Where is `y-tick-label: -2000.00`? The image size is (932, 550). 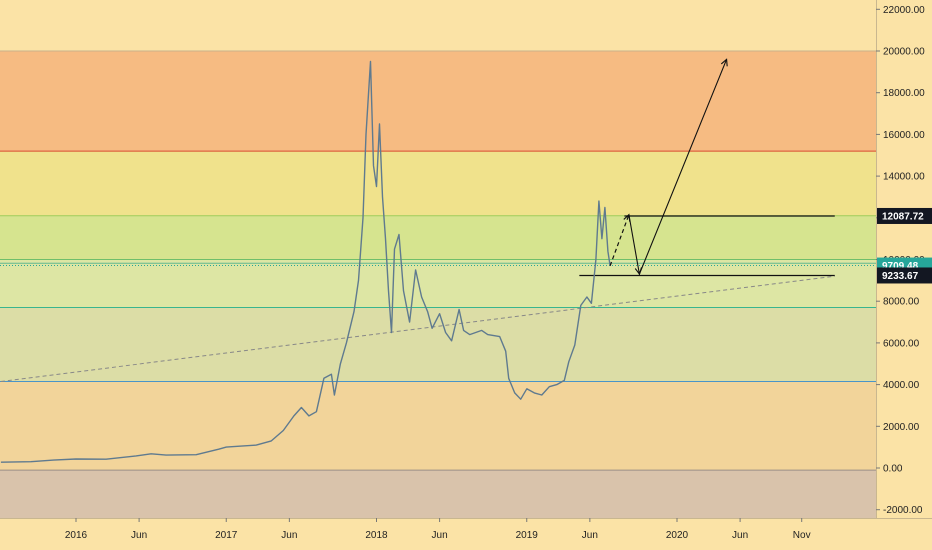 y-tick-label: -2000.00 is located at coordinates (903, 510).